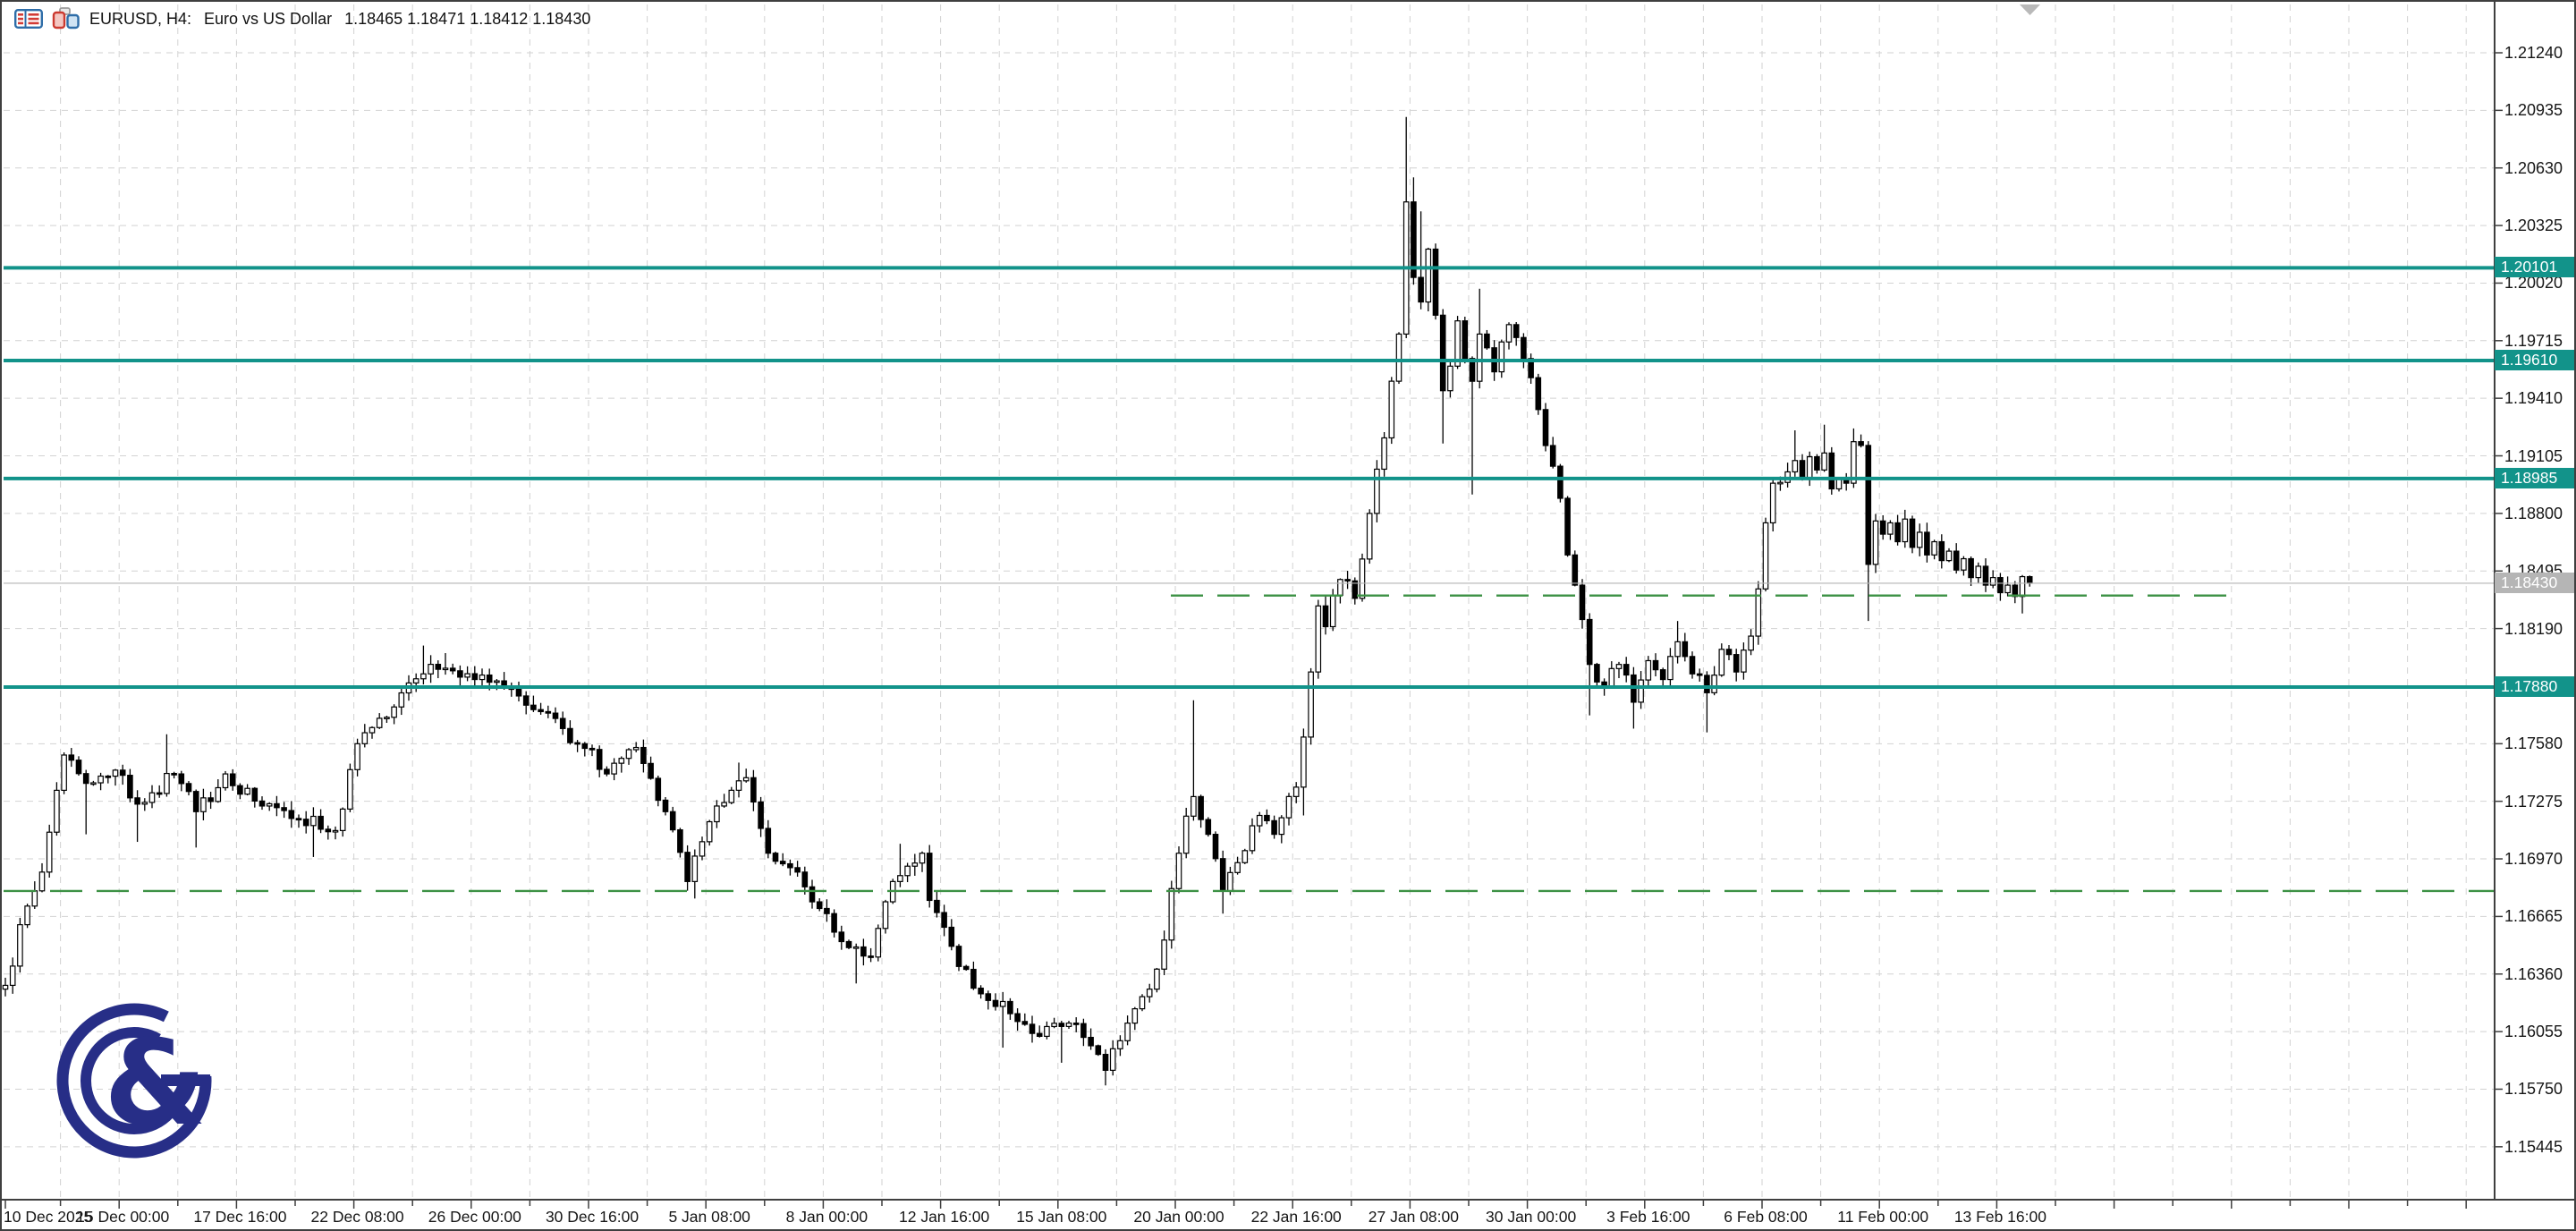 The width and height of the screenshot is (2576, 1231). Describe the element at coordinates (66, 18) in the screenshot. I see `chart-objects-icon` at that location.